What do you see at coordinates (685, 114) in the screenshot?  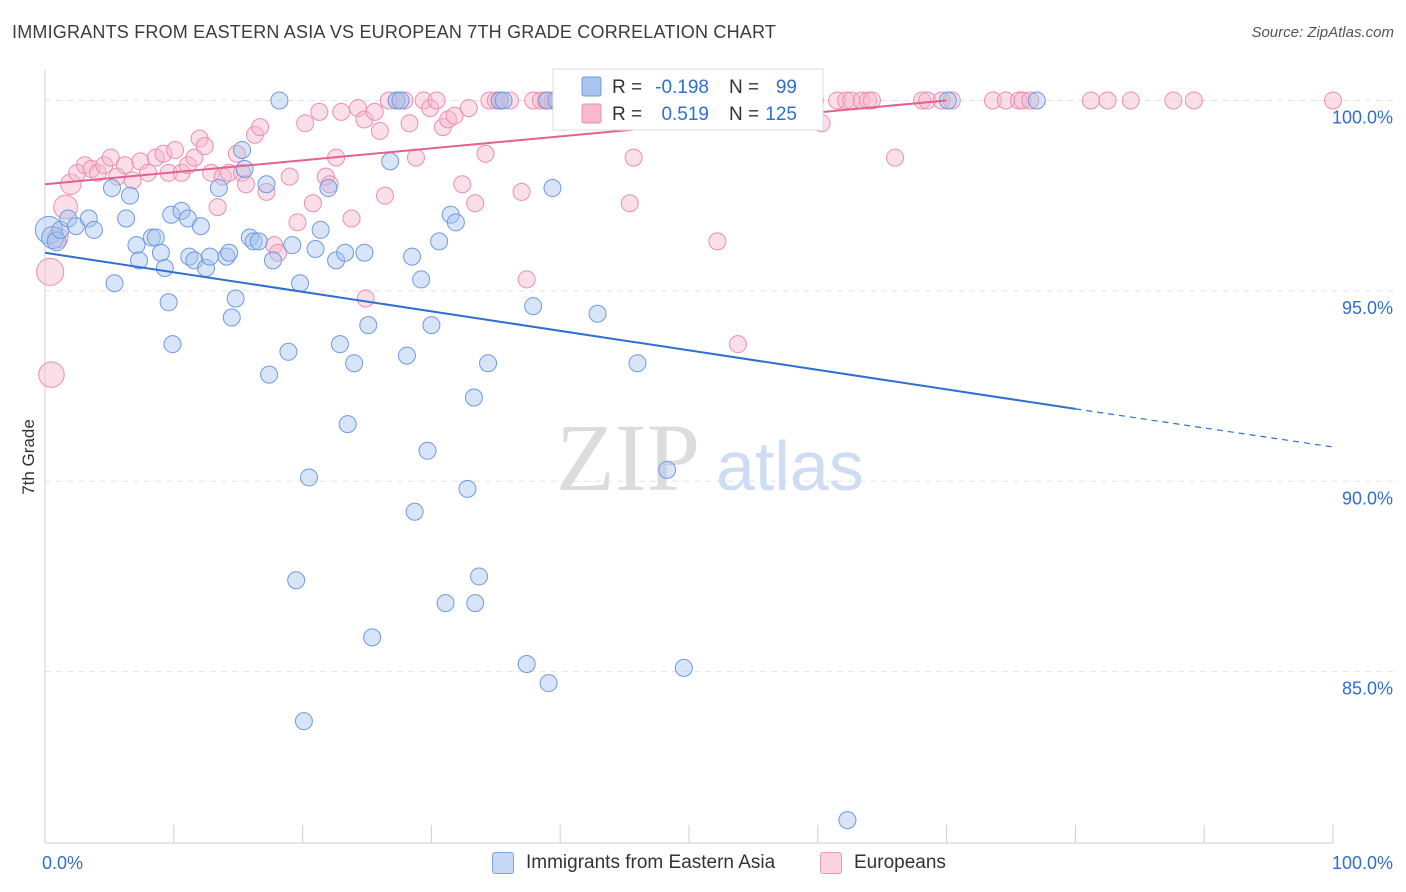 I see `stats-r-value: 0.519` at bounding box center [685, 114].